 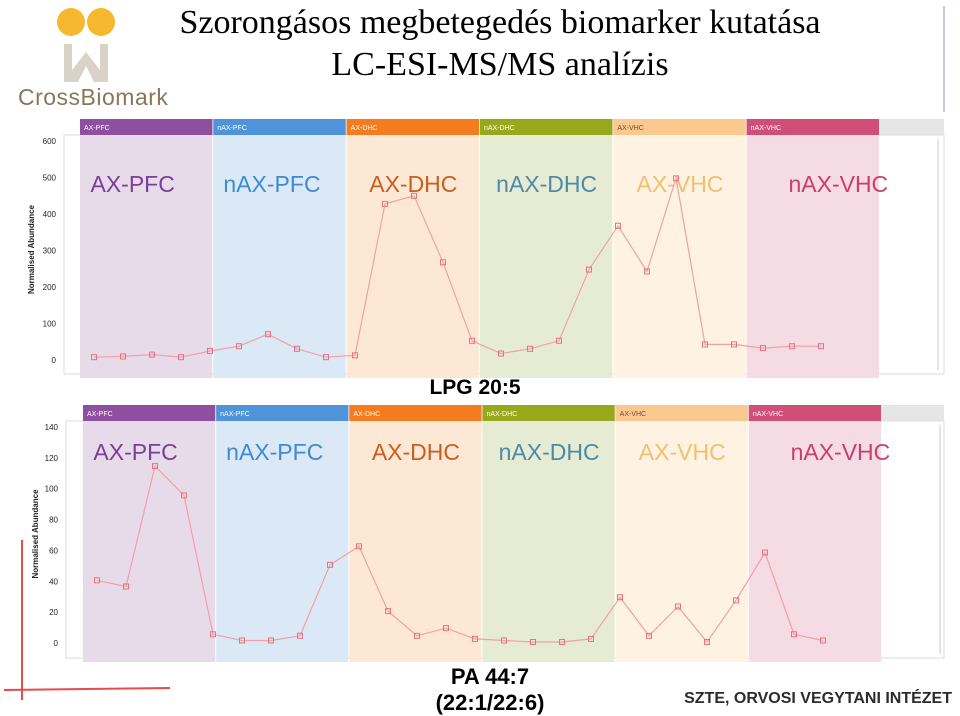 What do you see at coordinates (282, 413) in the screenshot?
I see `chart2-group-header-nax-pfc` at bounding box center [282, 413].